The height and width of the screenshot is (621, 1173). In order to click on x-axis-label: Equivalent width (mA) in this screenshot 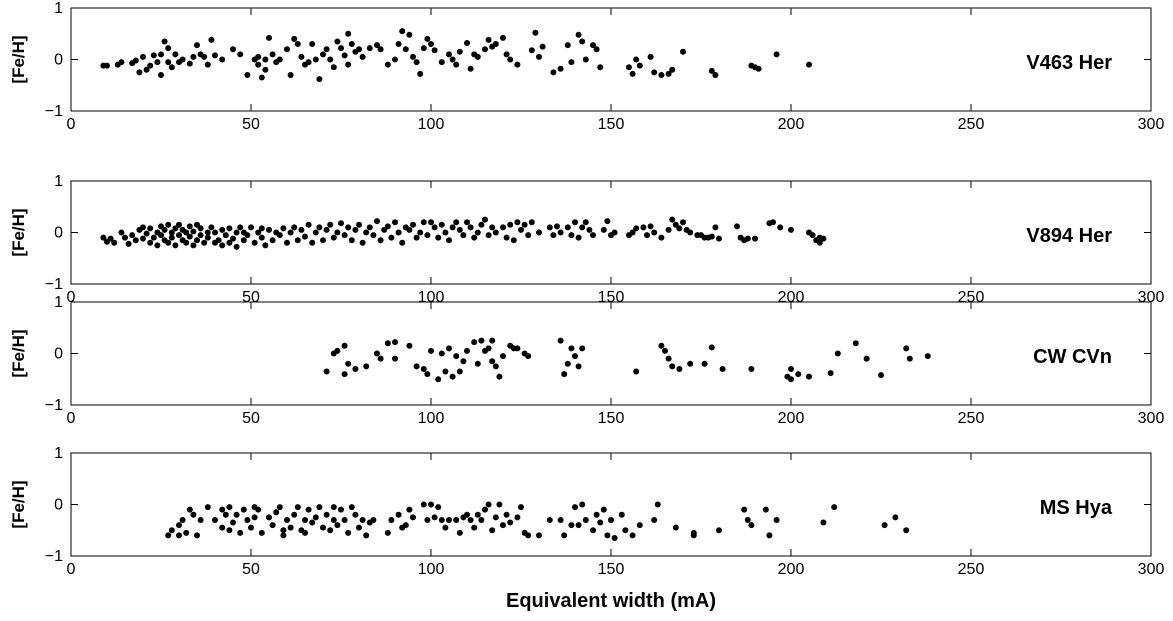, I will do `click(611, 601)`.